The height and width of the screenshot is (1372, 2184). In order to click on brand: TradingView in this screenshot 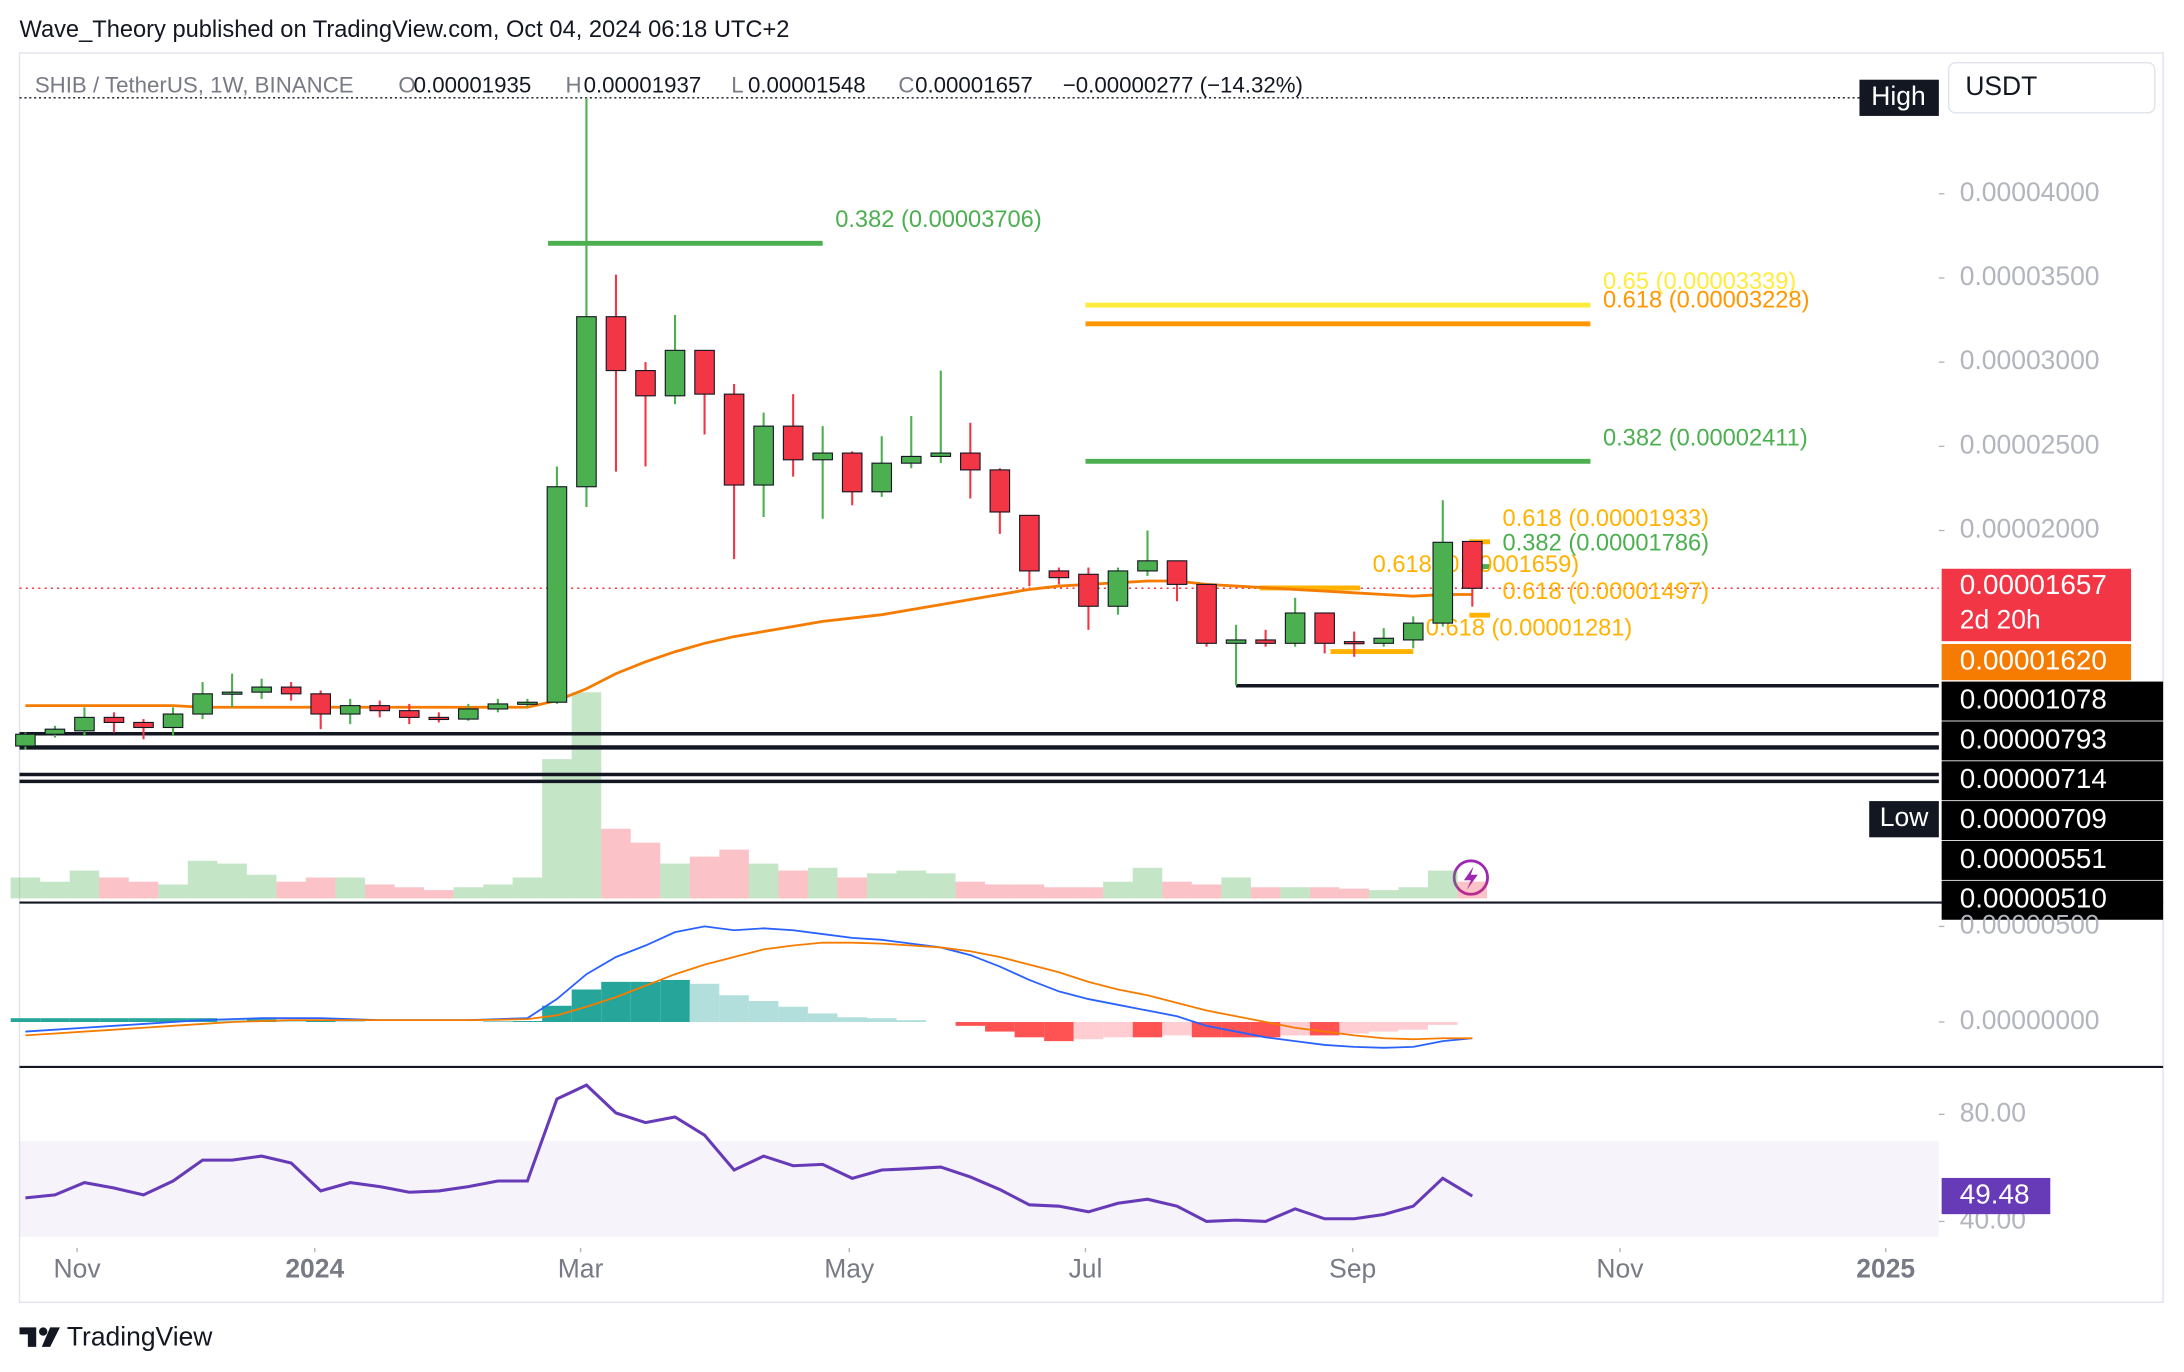, I will do `click(140, 1337)`.